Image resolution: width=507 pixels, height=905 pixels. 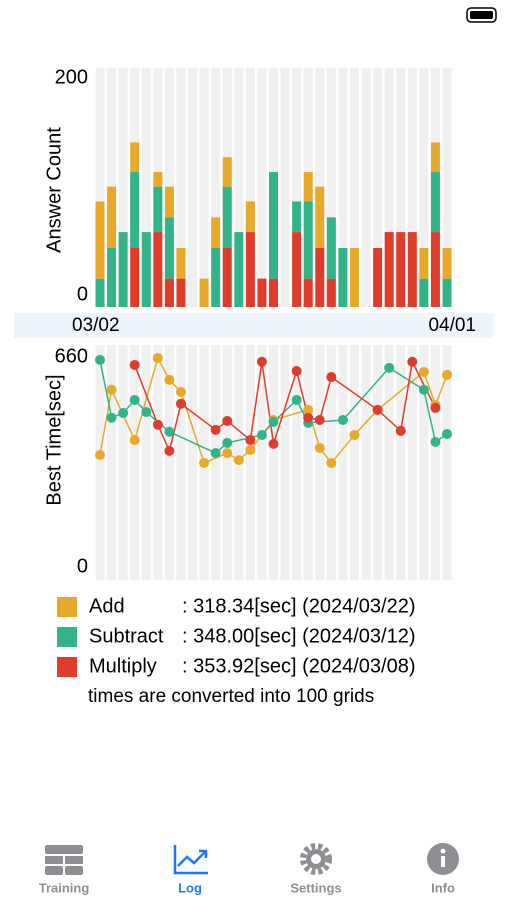 What do you see at coordinates (54, 190) in the screenshot?
I see `y-axis-label: Answer Count` at bounding box center [54, 190].